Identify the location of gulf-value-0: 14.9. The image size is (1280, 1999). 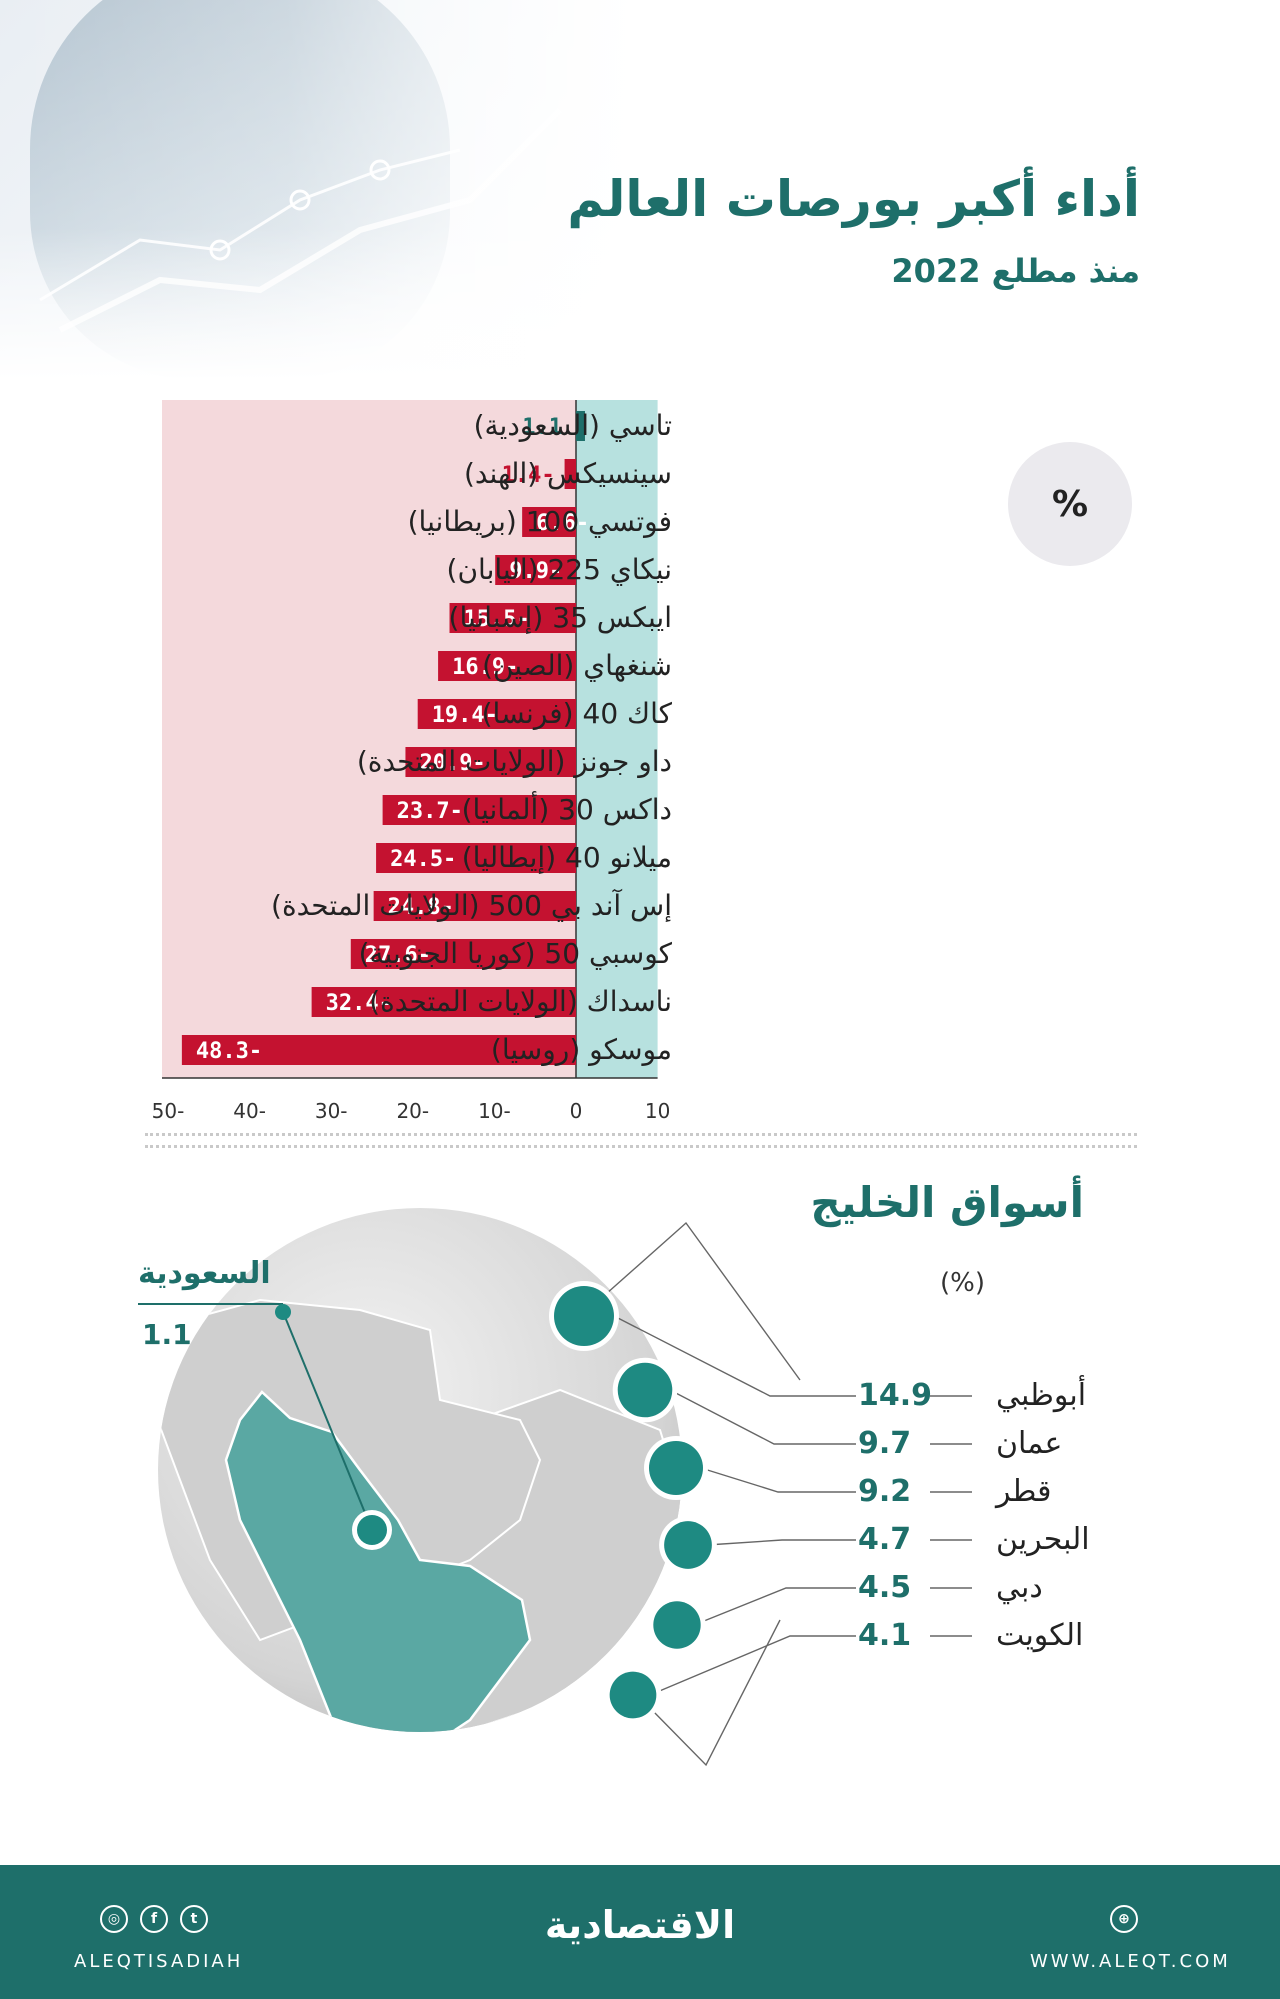
(895, 1395).